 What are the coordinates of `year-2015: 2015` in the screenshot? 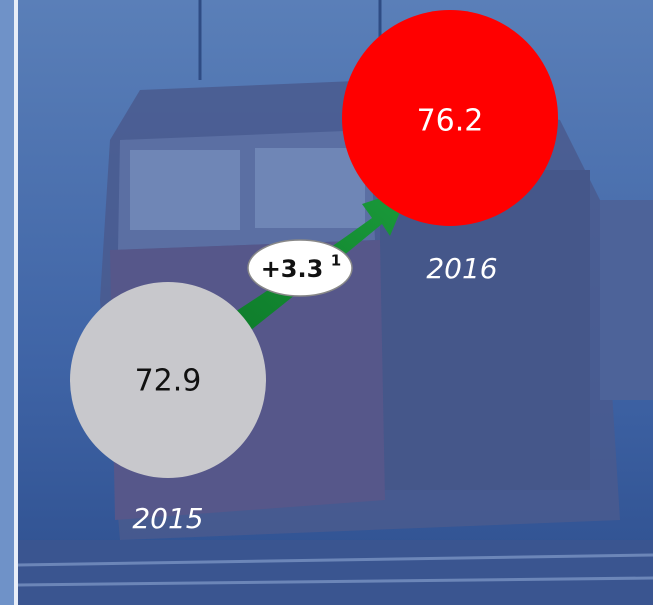 It's located at (167, 518).